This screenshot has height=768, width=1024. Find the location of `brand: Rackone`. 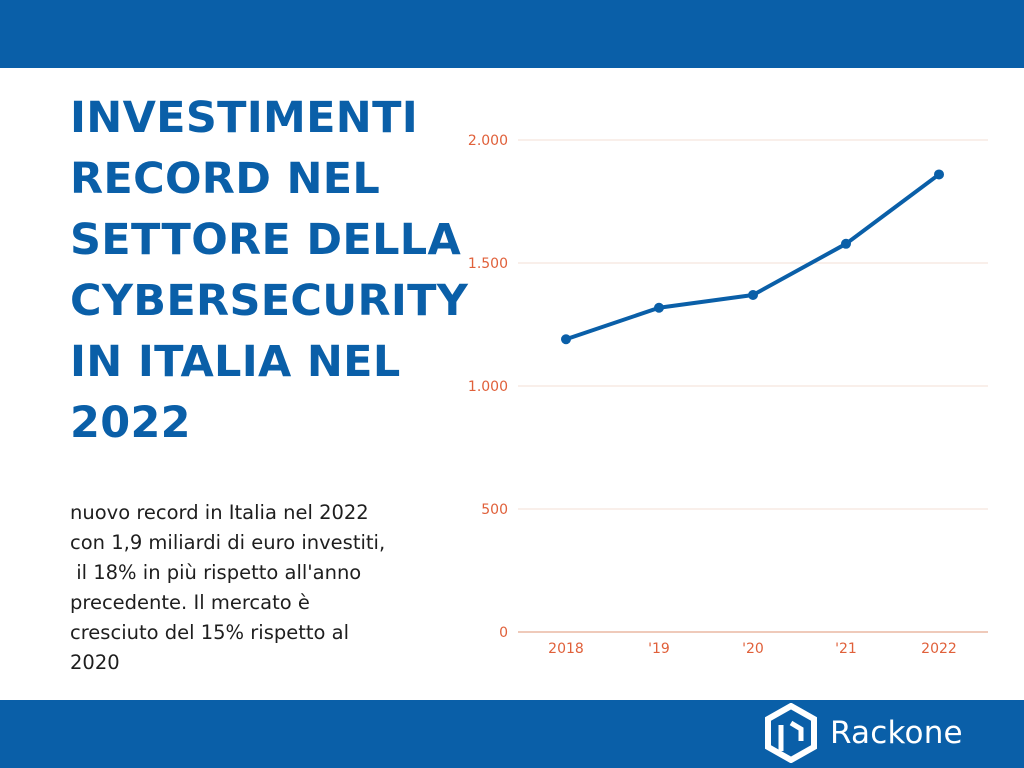

brand: Rackone is located at coordinates (874, 733).